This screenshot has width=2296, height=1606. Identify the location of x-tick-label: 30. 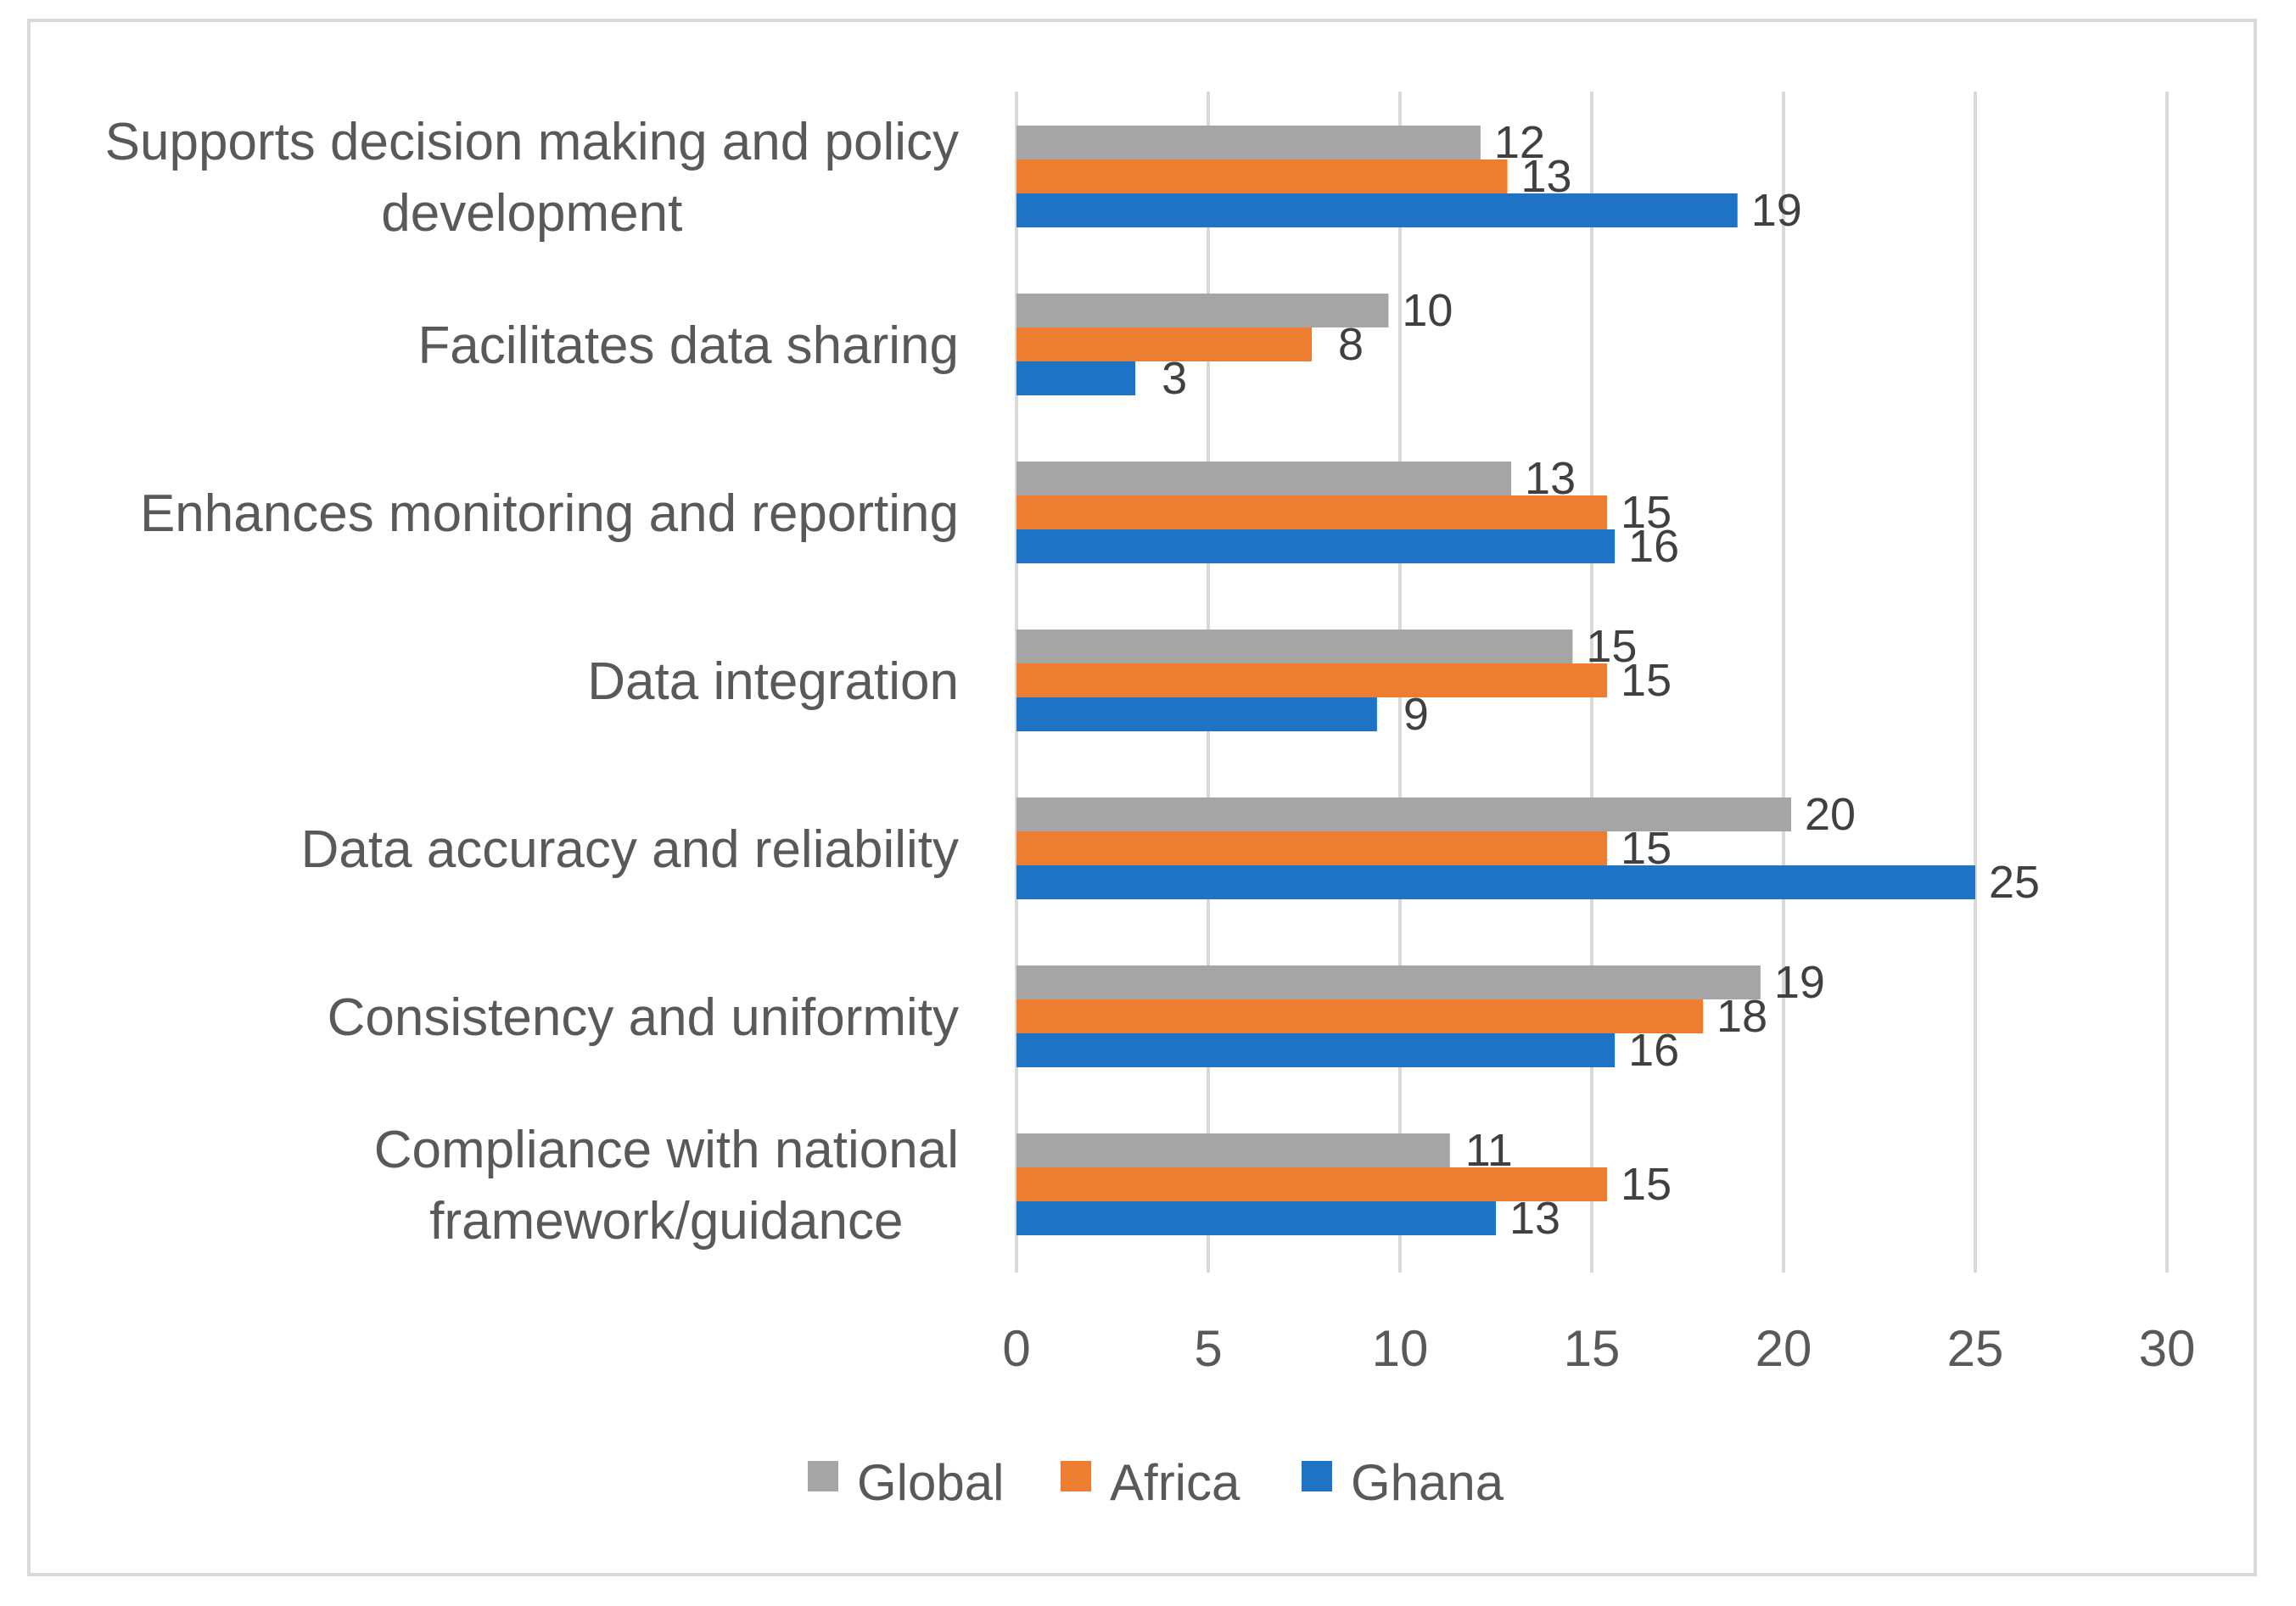
(2167, 1348).